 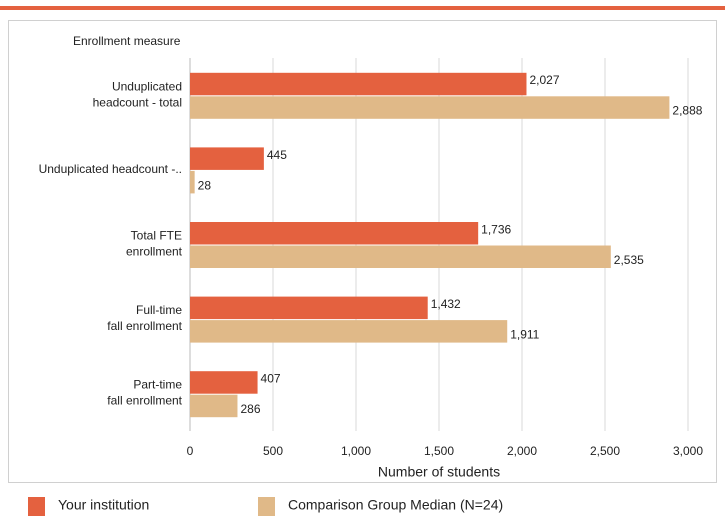 I want to click on x-tick-label: 500, so click(x=273, y=451).